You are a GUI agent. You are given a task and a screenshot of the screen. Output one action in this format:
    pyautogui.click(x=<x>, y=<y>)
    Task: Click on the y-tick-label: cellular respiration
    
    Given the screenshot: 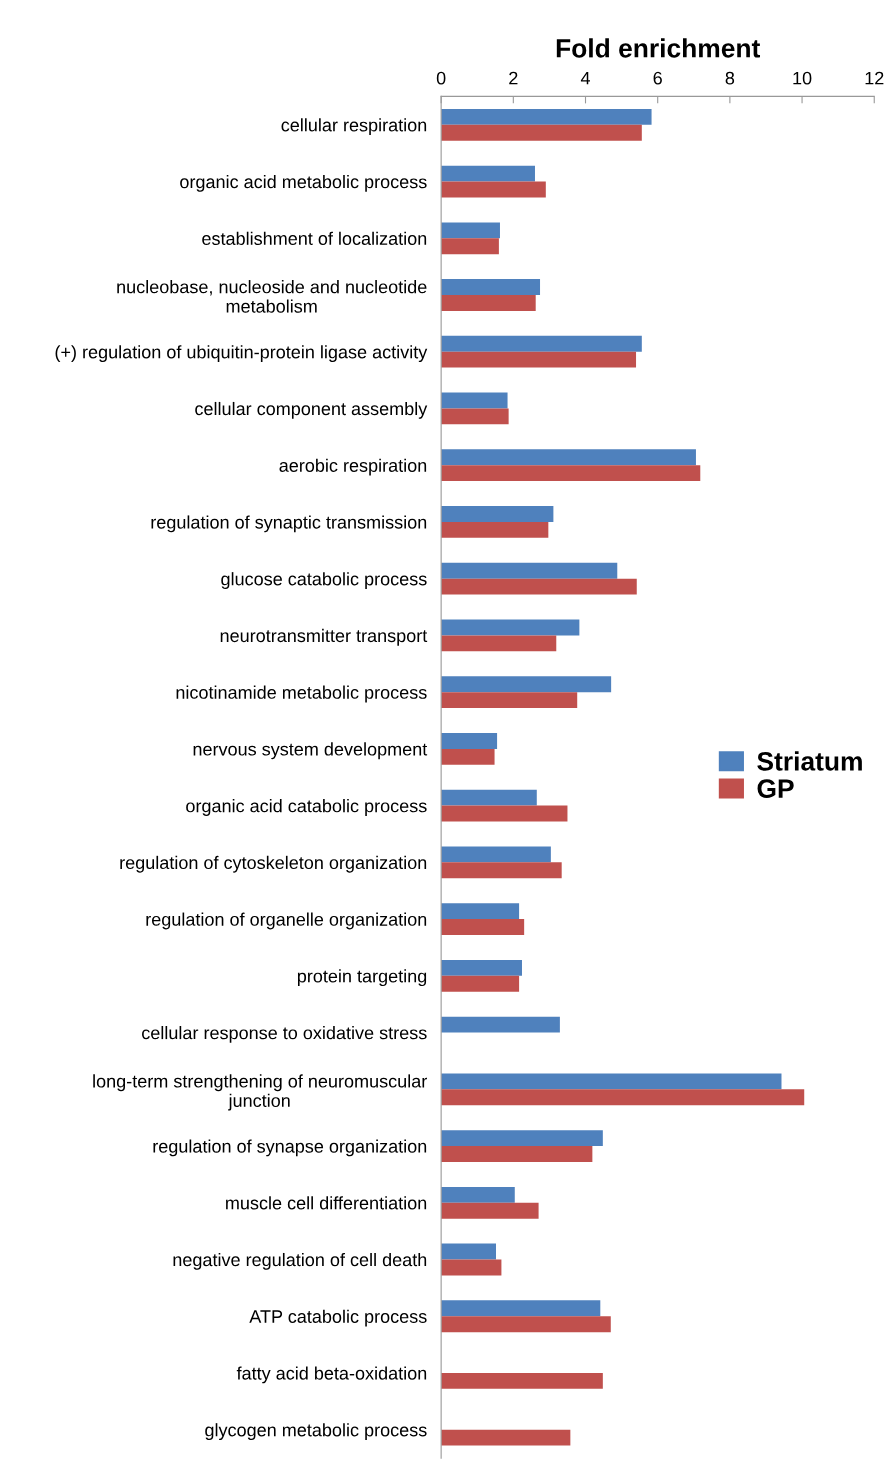 What is the action you would take?
    pyautogui.click(x=354, y=127)
    